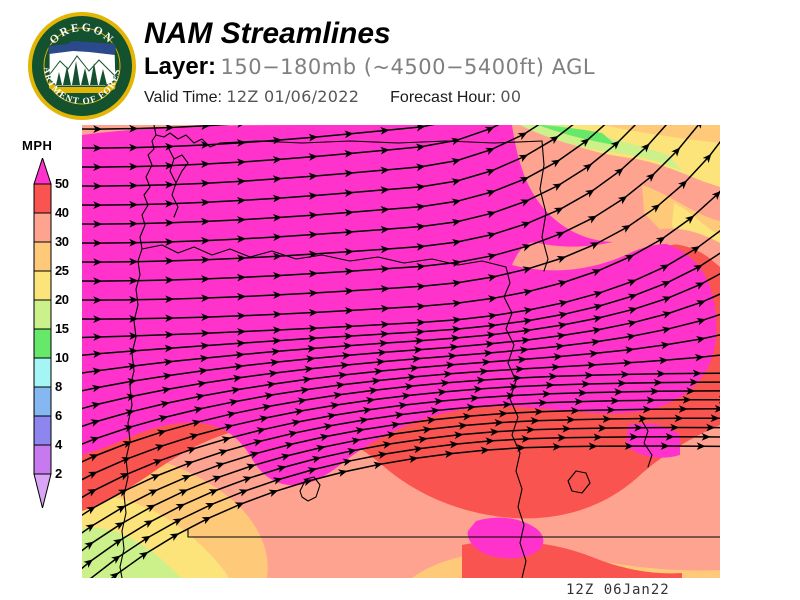 This screenshot has height=600, width=800. What do you see at coordinates (511, 96) in the screenshot?
I see `forecast-hour-value: 00` at bounding box center [511, 96].